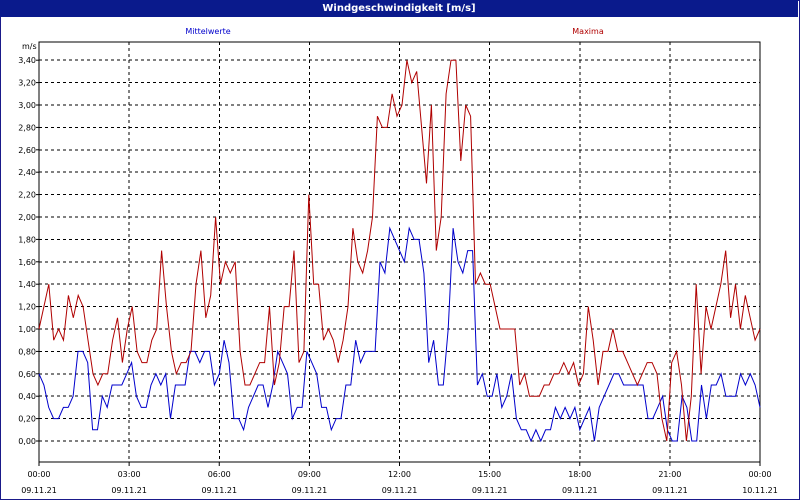 This screenshot has height=500, width=800. What do you see at coordinates (27, 351) in the screenshot?
I see `y-tick-label: 0,80` at bounding box center [27, 351].